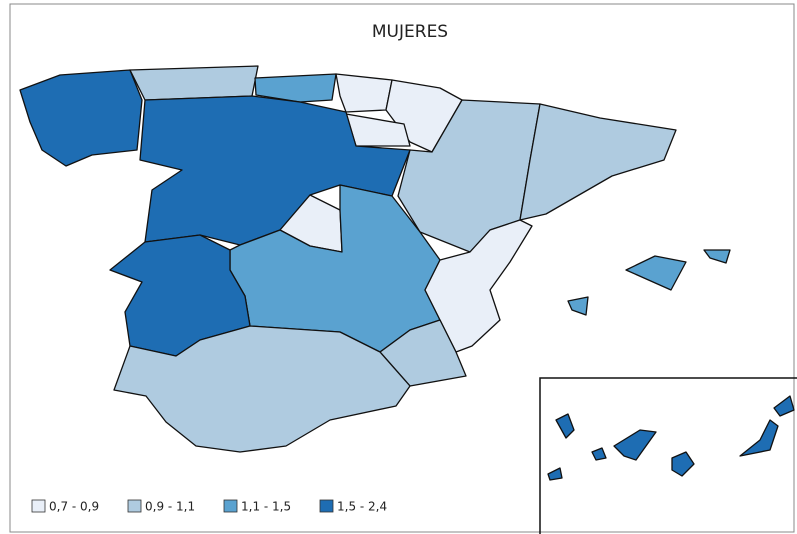  What do you see at coordinates (209, 506) in the screenshot?
I see `legend: 0,7 - 0,9 0,9 - 1,1 1,1 - 1,5 1,5 - 2,4` at bounding box center [209, 506].